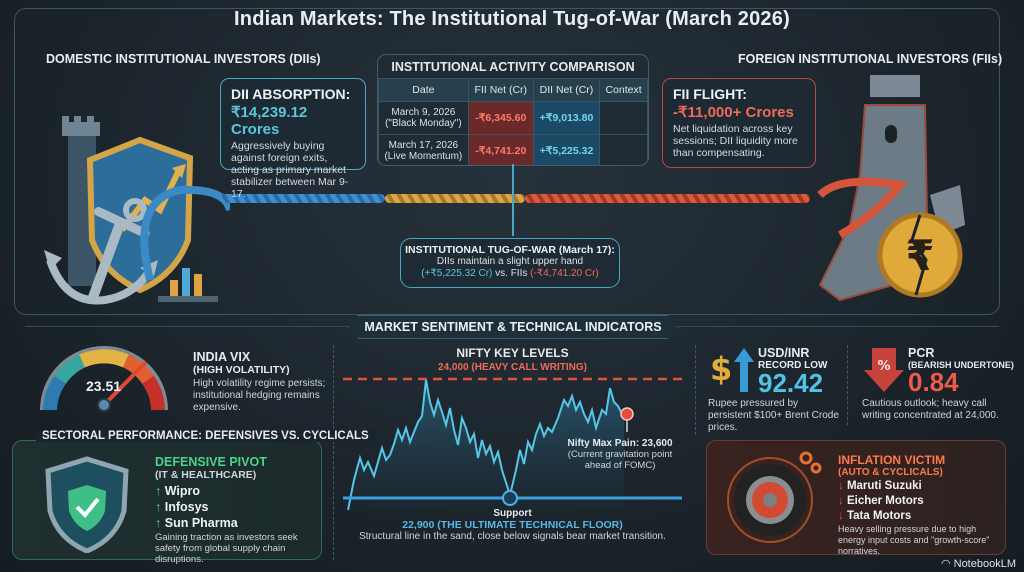 Image resolution: width=1024 pixels, height=572 pixels. Describe the element at coordinates (500, 90) in the screenshot. I see `col-fii-net: FII Net (Cr)` at that location.